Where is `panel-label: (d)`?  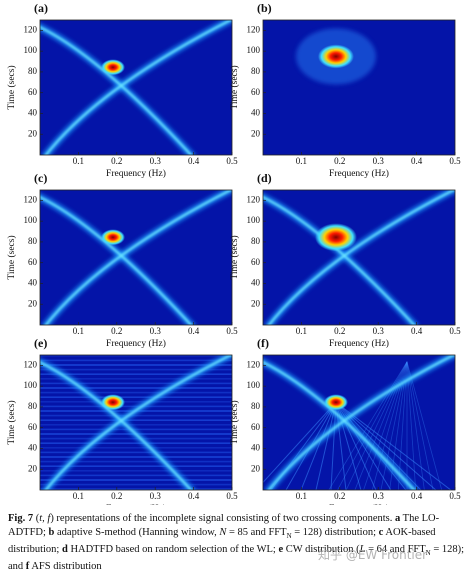 panel-label: (d) is located at coordinates (264, 178).